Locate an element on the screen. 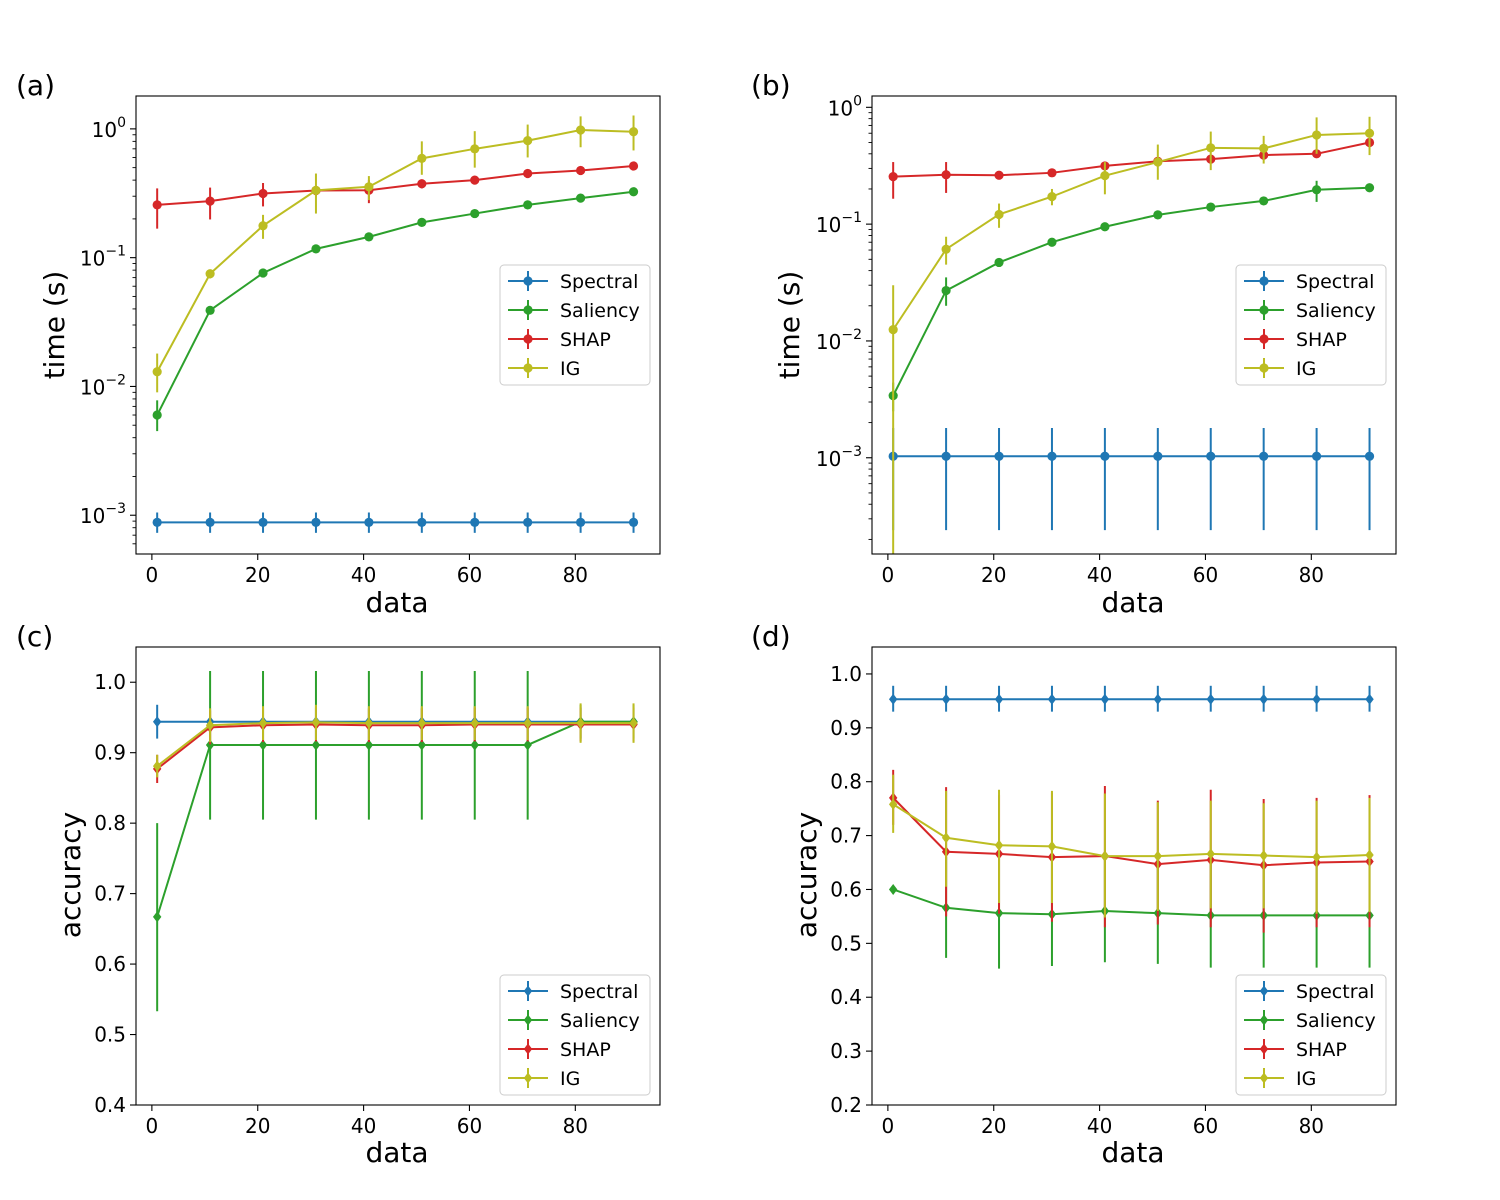  y-tick-label: 0.3 is located at coordinates (846, 1051).